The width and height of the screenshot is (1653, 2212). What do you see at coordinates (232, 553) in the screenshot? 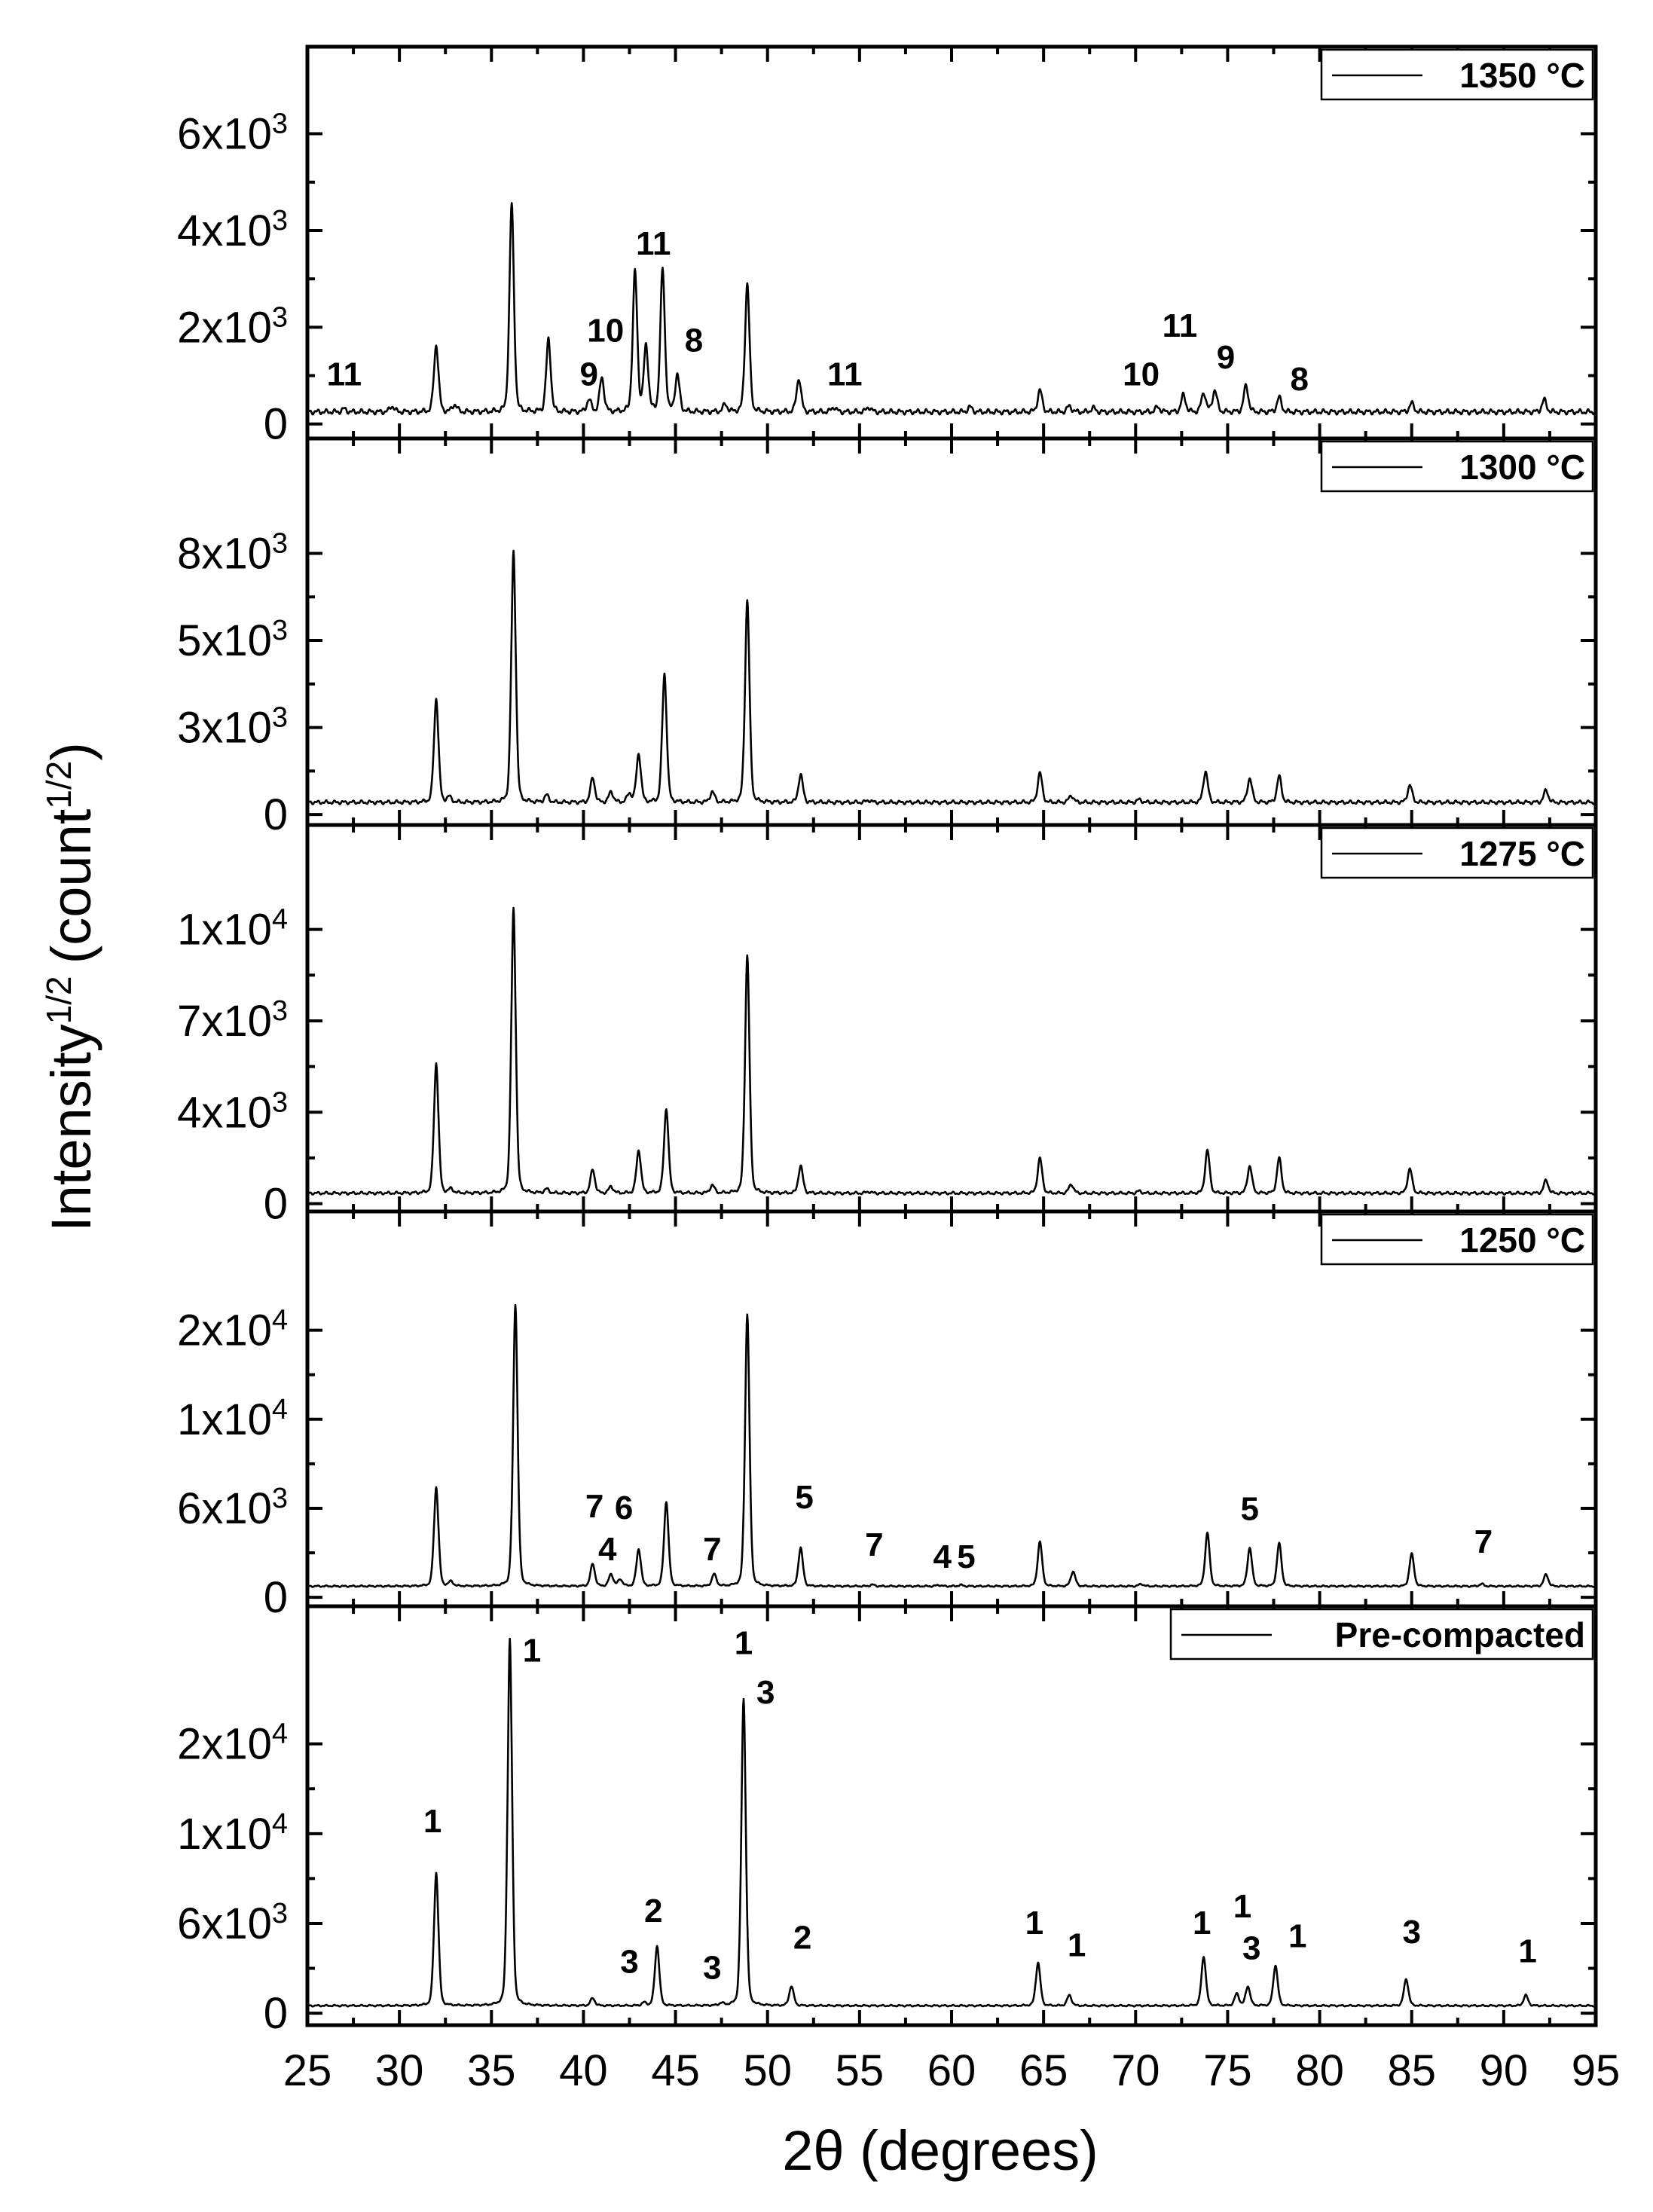
I see `y-tick-label: 8x10³` at bounding box center [232, 553].